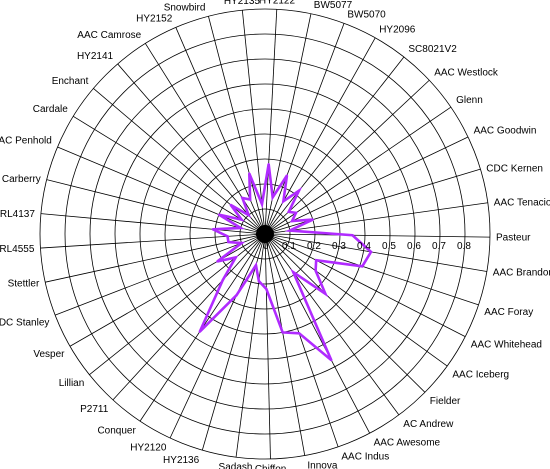 This screenshot has width=550, height=469. What do you see at coordinates (397, 29) in the screenshot?
I see `category-label: HY2096` at bounding box center [397, 29].